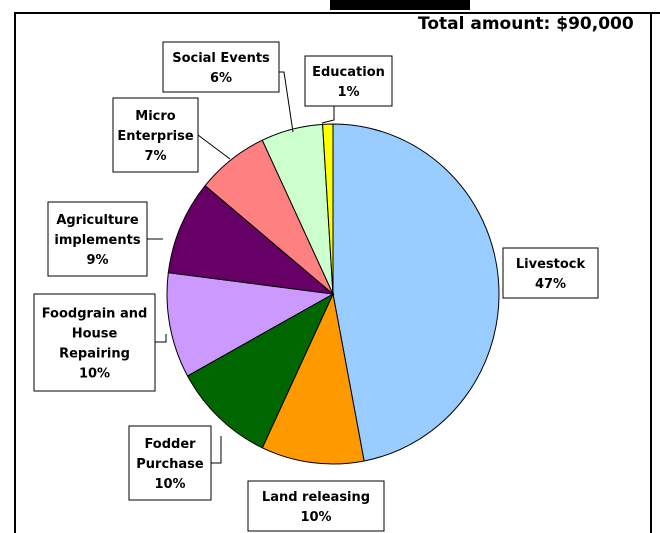 The width and height of the screenshot is (660, 533). I want to click on slice-name-label: Fodder, so click(170, 444).